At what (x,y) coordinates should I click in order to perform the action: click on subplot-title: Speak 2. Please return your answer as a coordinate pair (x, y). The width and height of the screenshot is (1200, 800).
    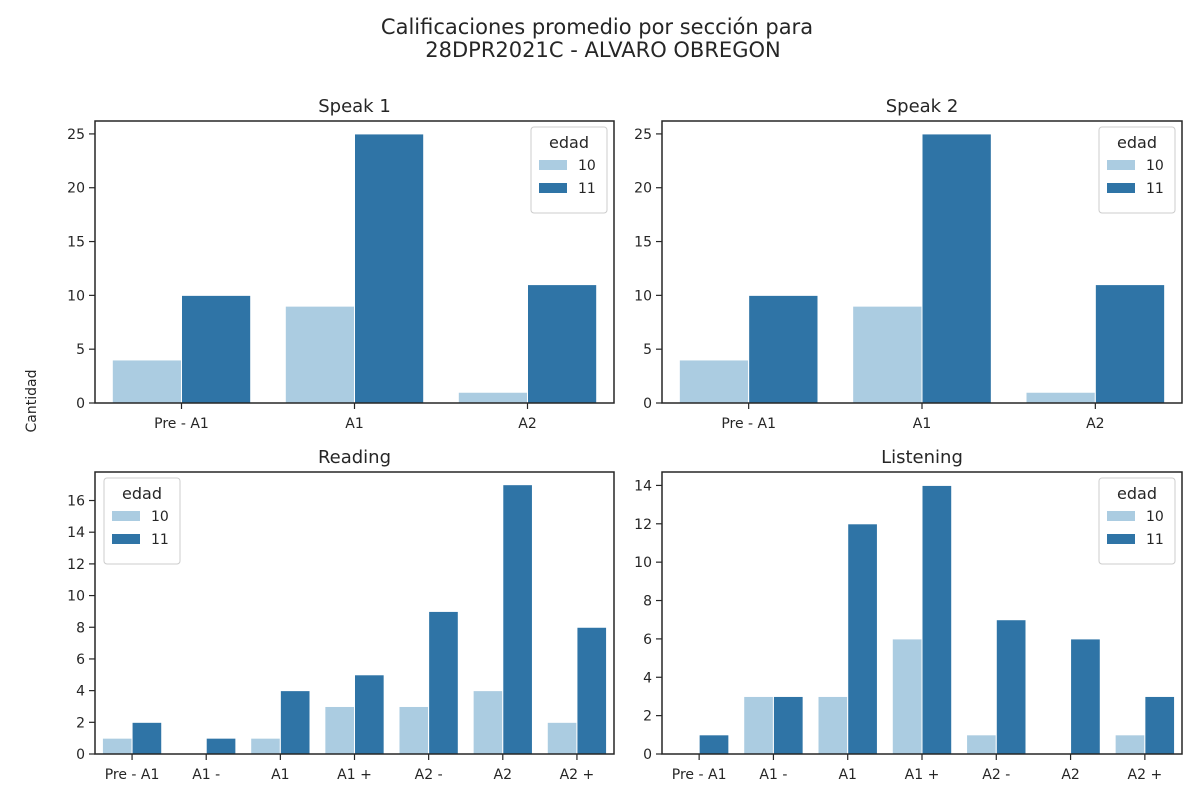
    Looking at the image, I should click on (922, 106).